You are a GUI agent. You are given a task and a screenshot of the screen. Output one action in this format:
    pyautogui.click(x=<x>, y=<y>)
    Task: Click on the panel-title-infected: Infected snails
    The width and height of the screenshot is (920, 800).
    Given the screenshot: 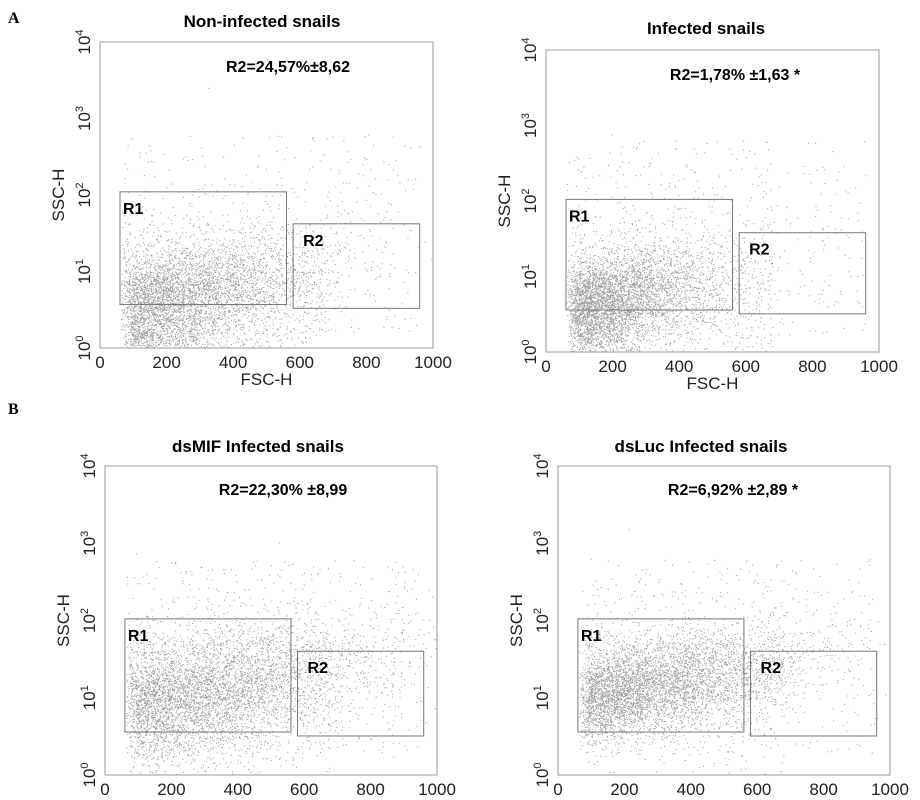 What is the action you would take?
    pyautogui.click(x=706, y=28)
    